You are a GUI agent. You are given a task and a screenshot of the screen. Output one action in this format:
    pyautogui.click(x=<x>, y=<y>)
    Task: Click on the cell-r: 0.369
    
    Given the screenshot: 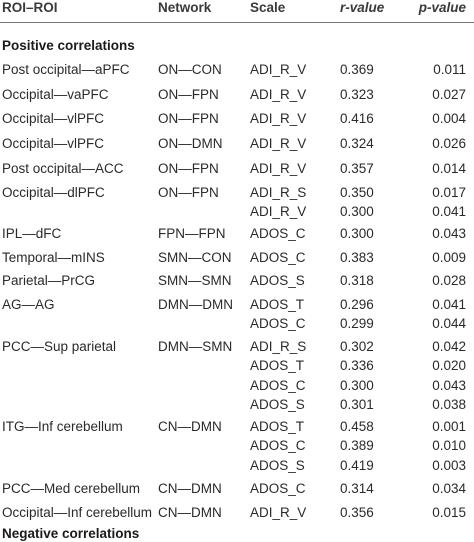 What is the action you would take?
    pyautogui.click(x=357, y=69)
    